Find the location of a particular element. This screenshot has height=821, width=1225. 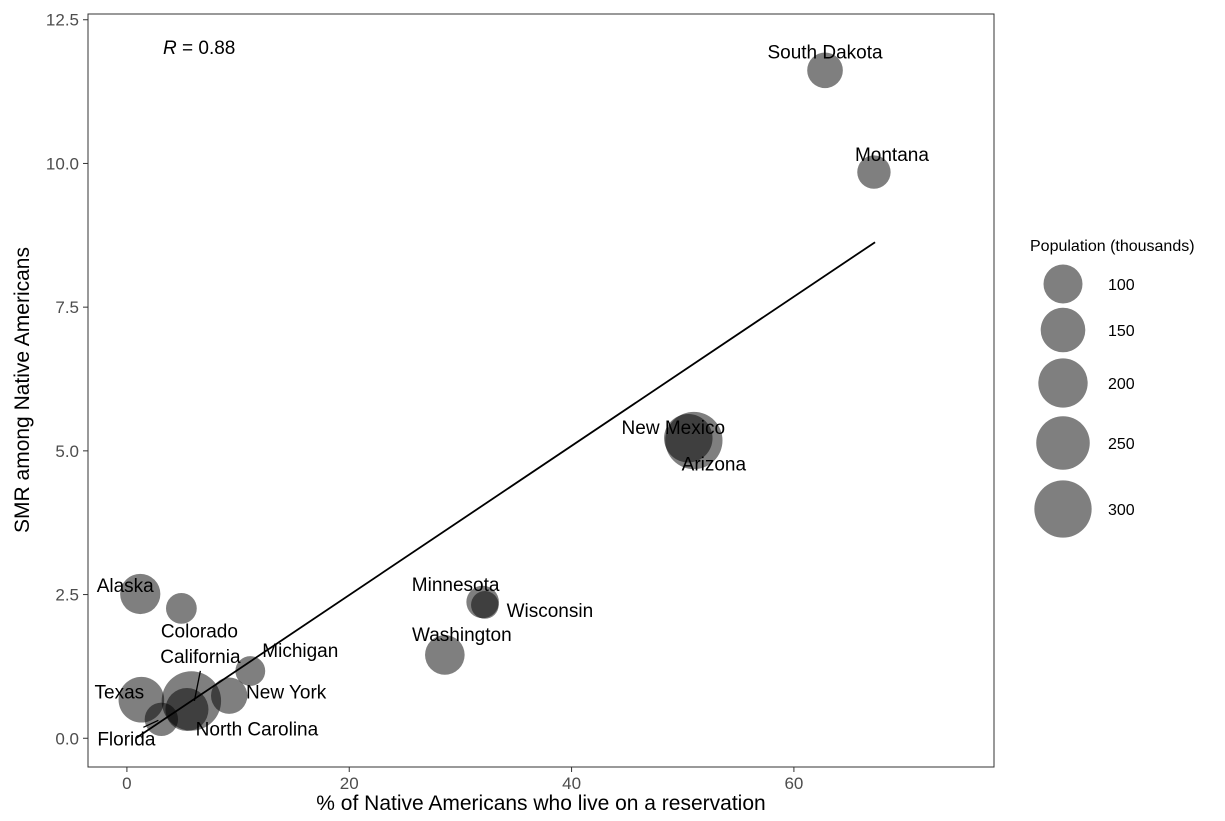

y-tick-label: 10.0 is located at coordinates (62, 163).